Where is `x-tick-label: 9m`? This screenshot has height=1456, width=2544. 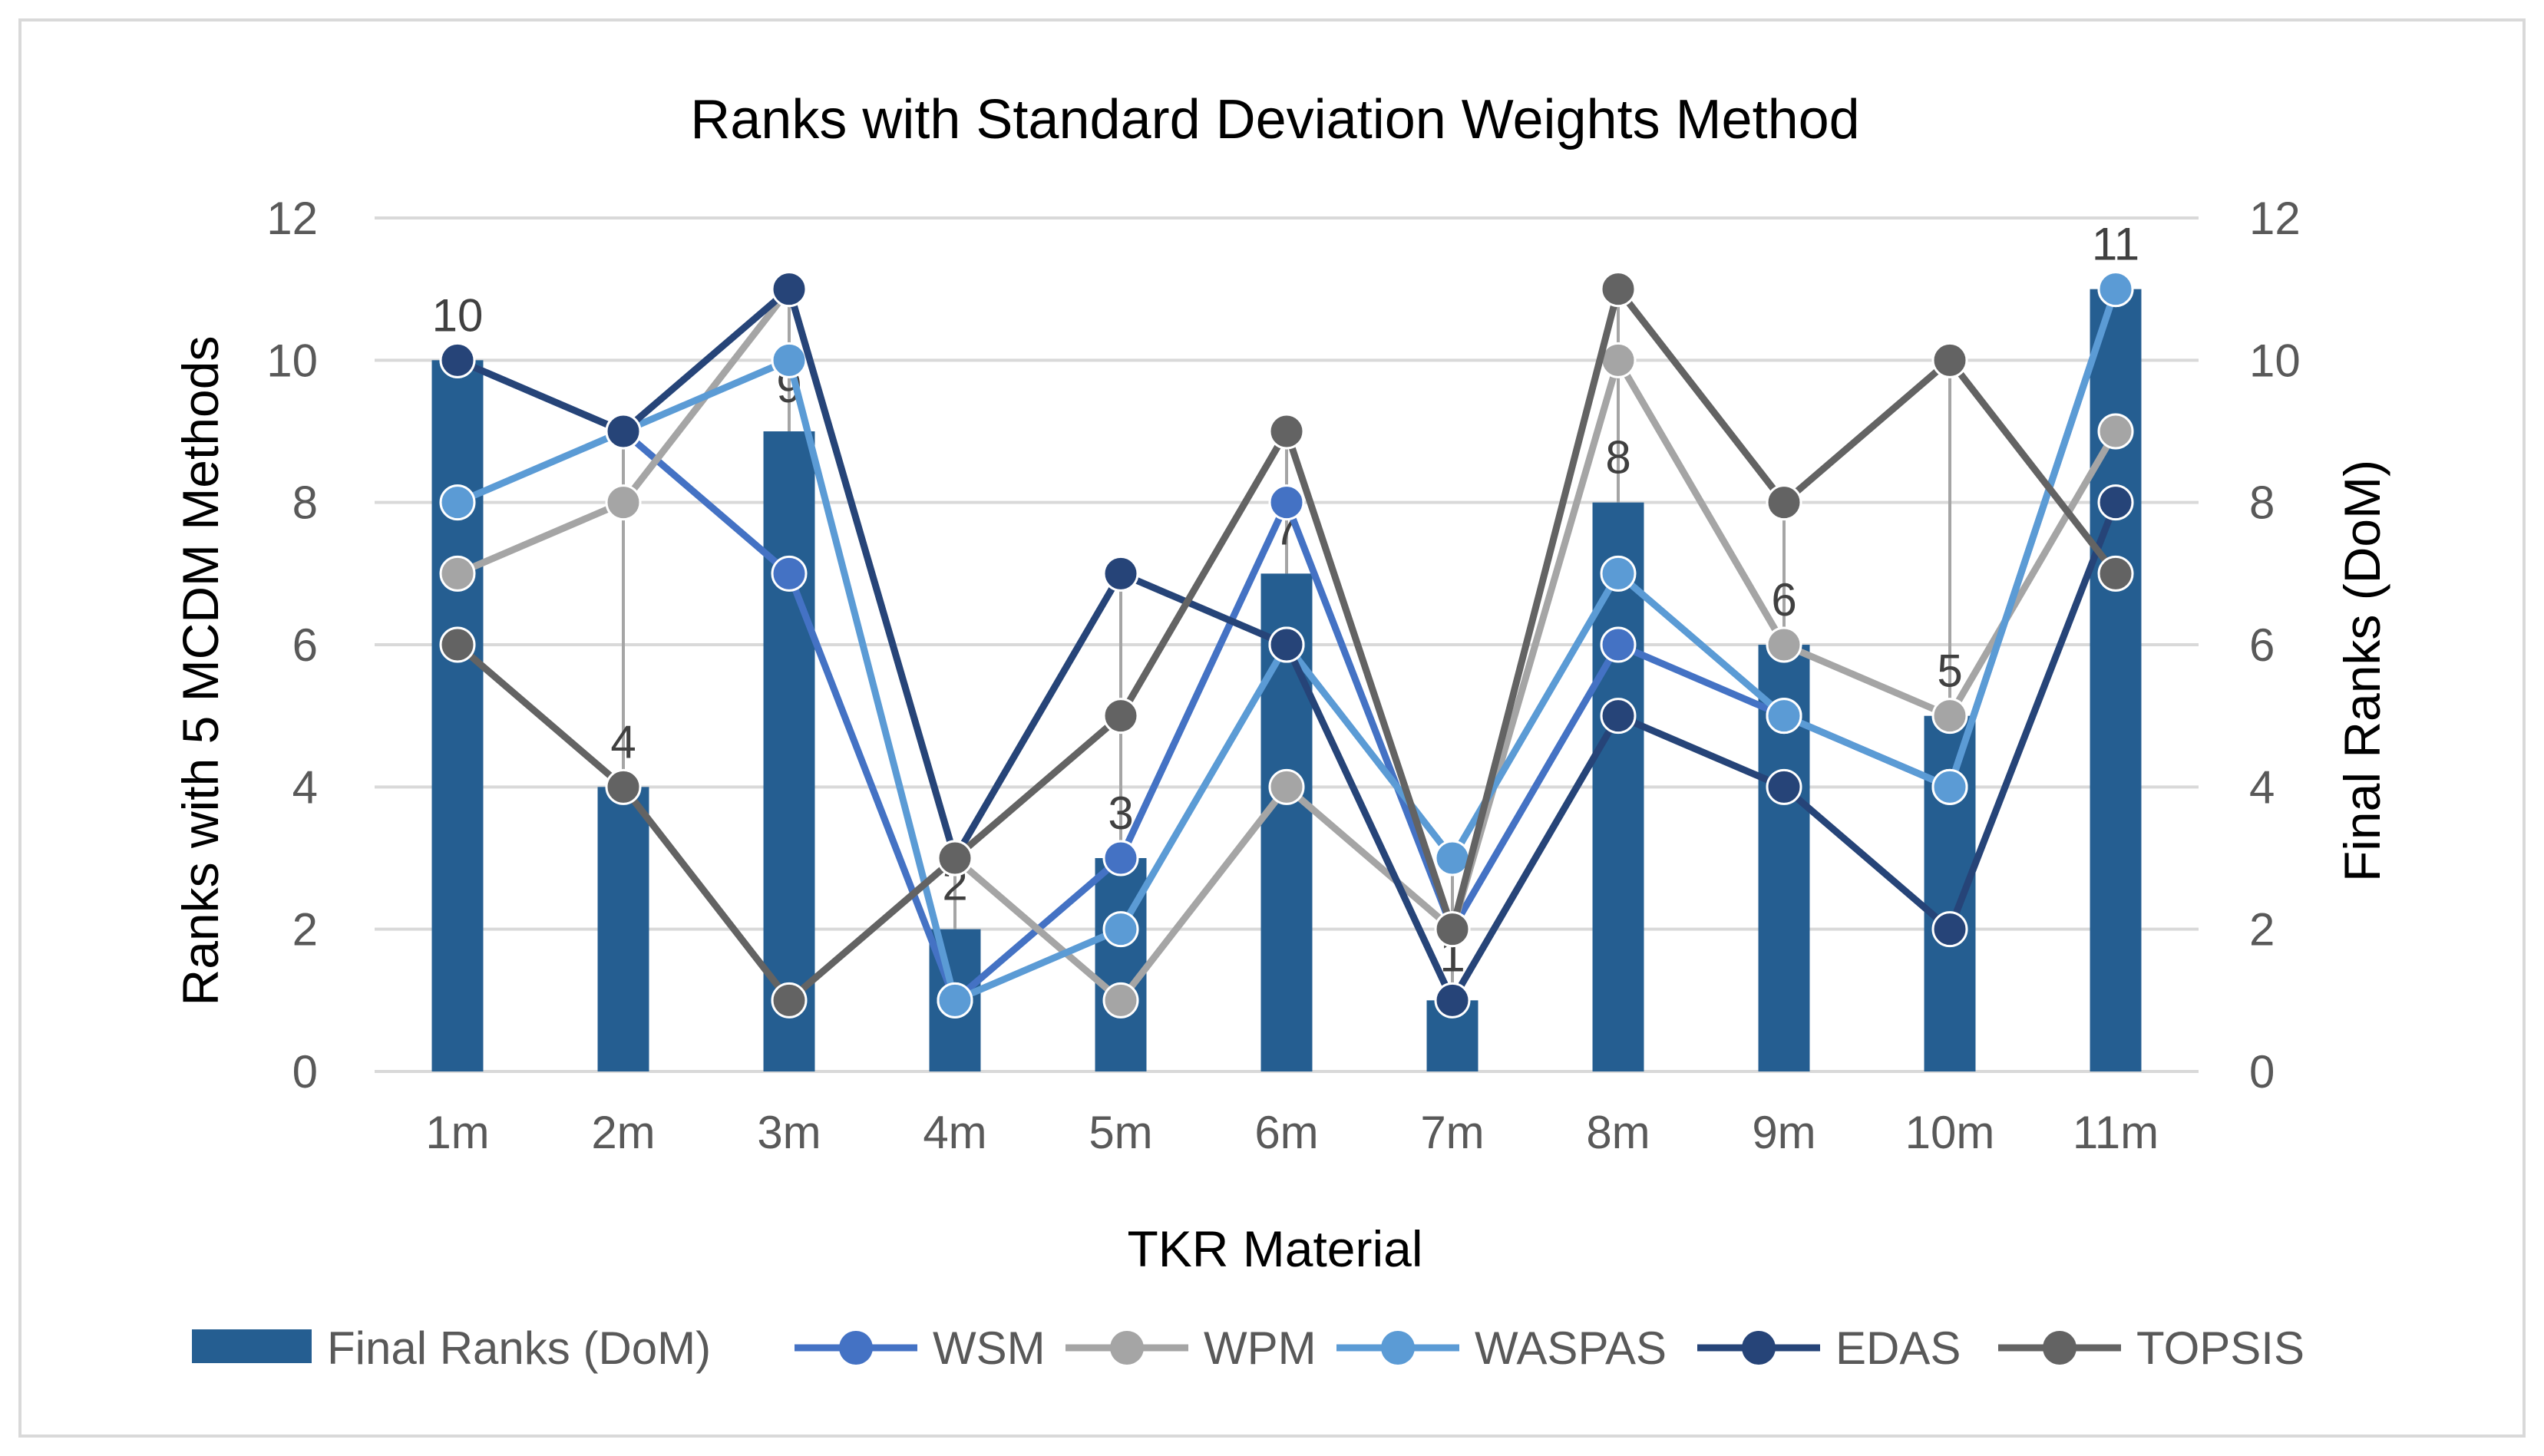 x-tick-label: 9m is located at coordinates (1783, 1132).